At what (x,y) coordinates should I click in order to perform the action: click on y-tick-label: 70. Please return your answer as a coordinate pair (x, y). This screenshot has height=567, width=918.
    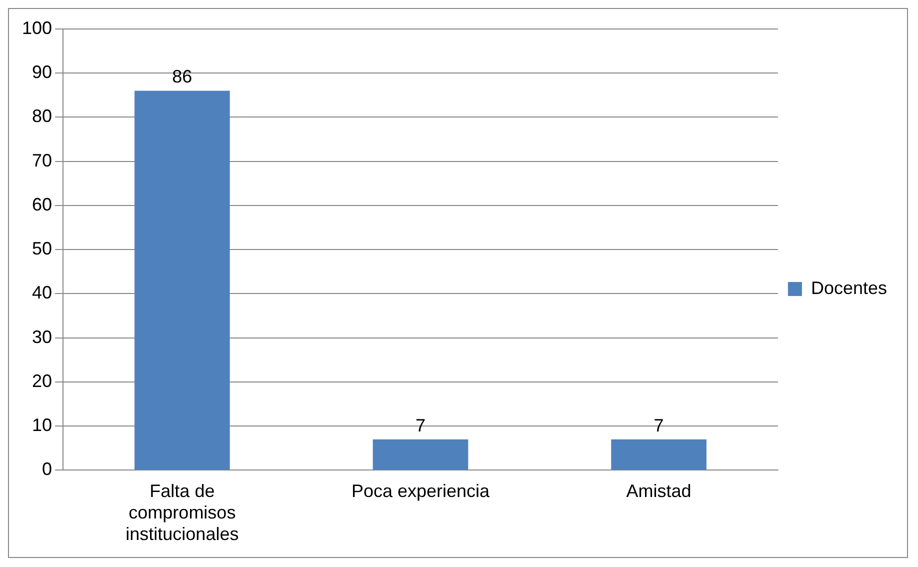
    Looking at the image, I should click on (42, 160).